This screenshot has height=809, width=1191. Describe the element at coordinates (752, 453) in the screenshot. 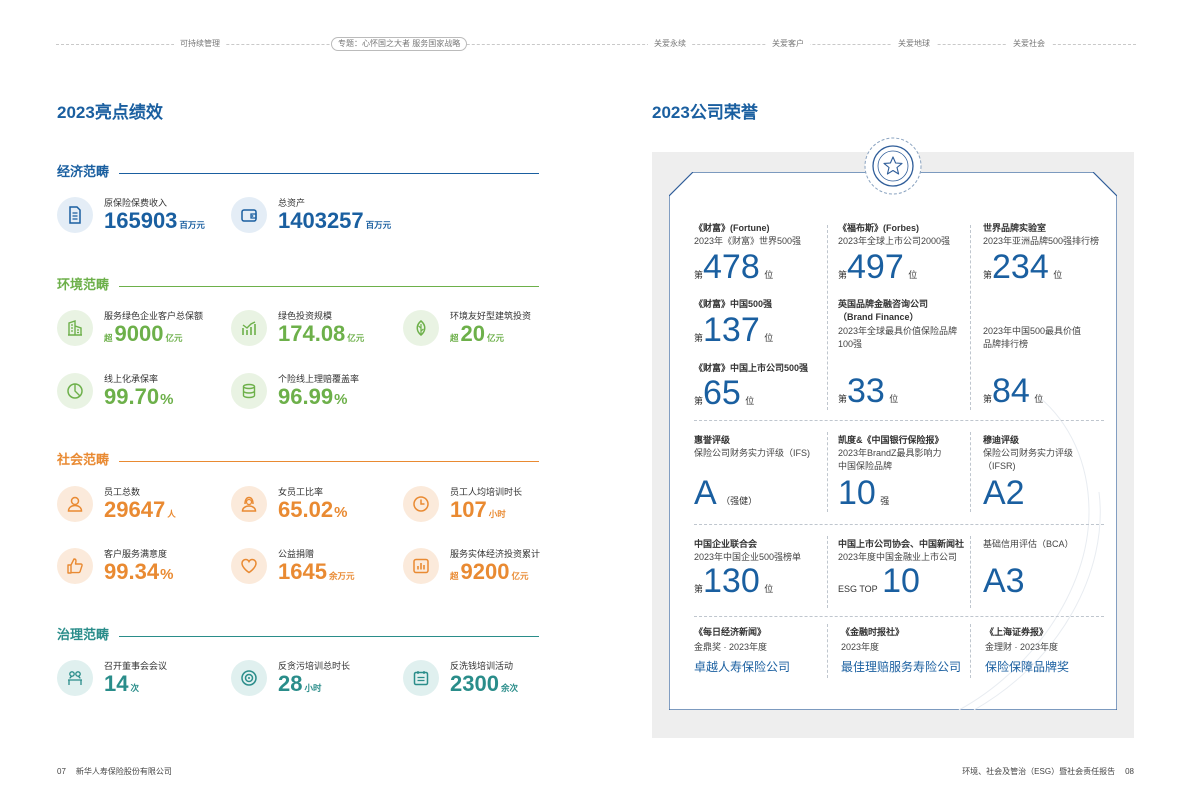

I see `honor-desc: 保险公司财务实力评级（IFS)` at that location.